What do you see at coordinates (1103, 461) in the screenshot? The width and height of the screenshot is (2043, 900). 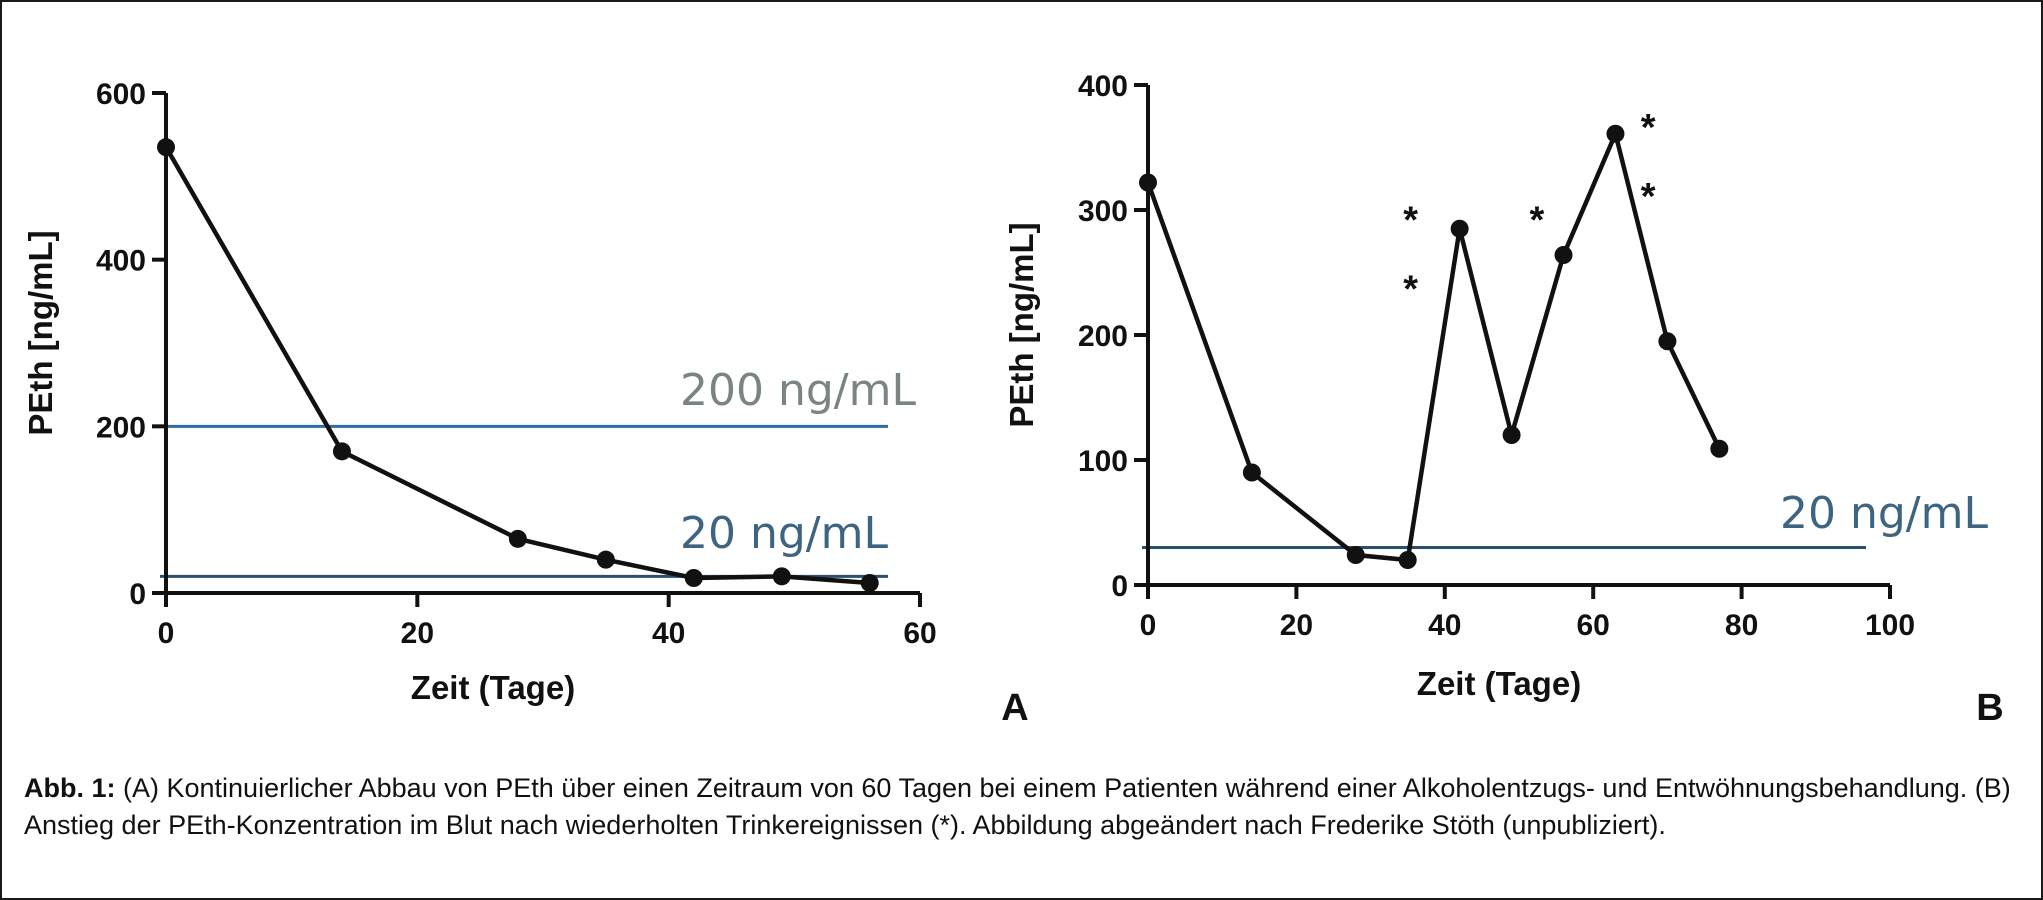 I see `y-tick-label: 100` at bounding box center [1103, 461].